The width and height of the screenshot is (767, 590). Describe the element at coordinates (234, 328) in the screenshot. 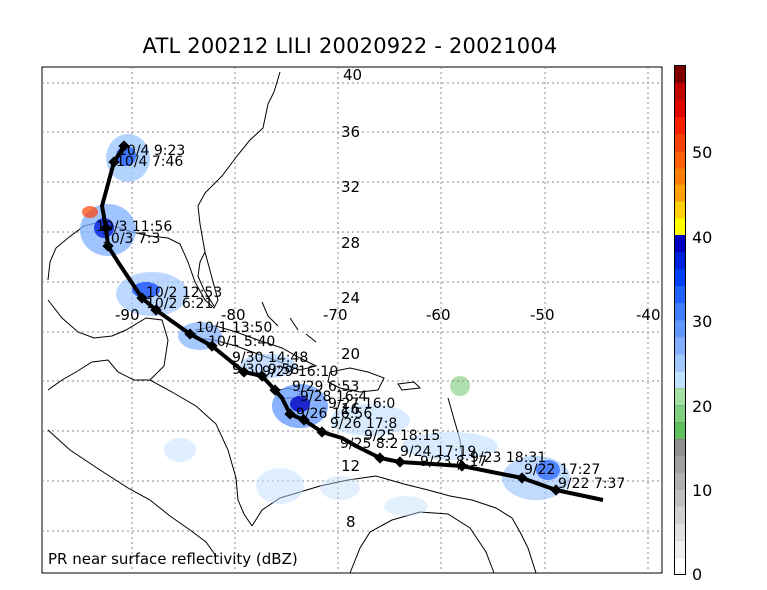

I see `track-label: 10/1 13:50` at that location.